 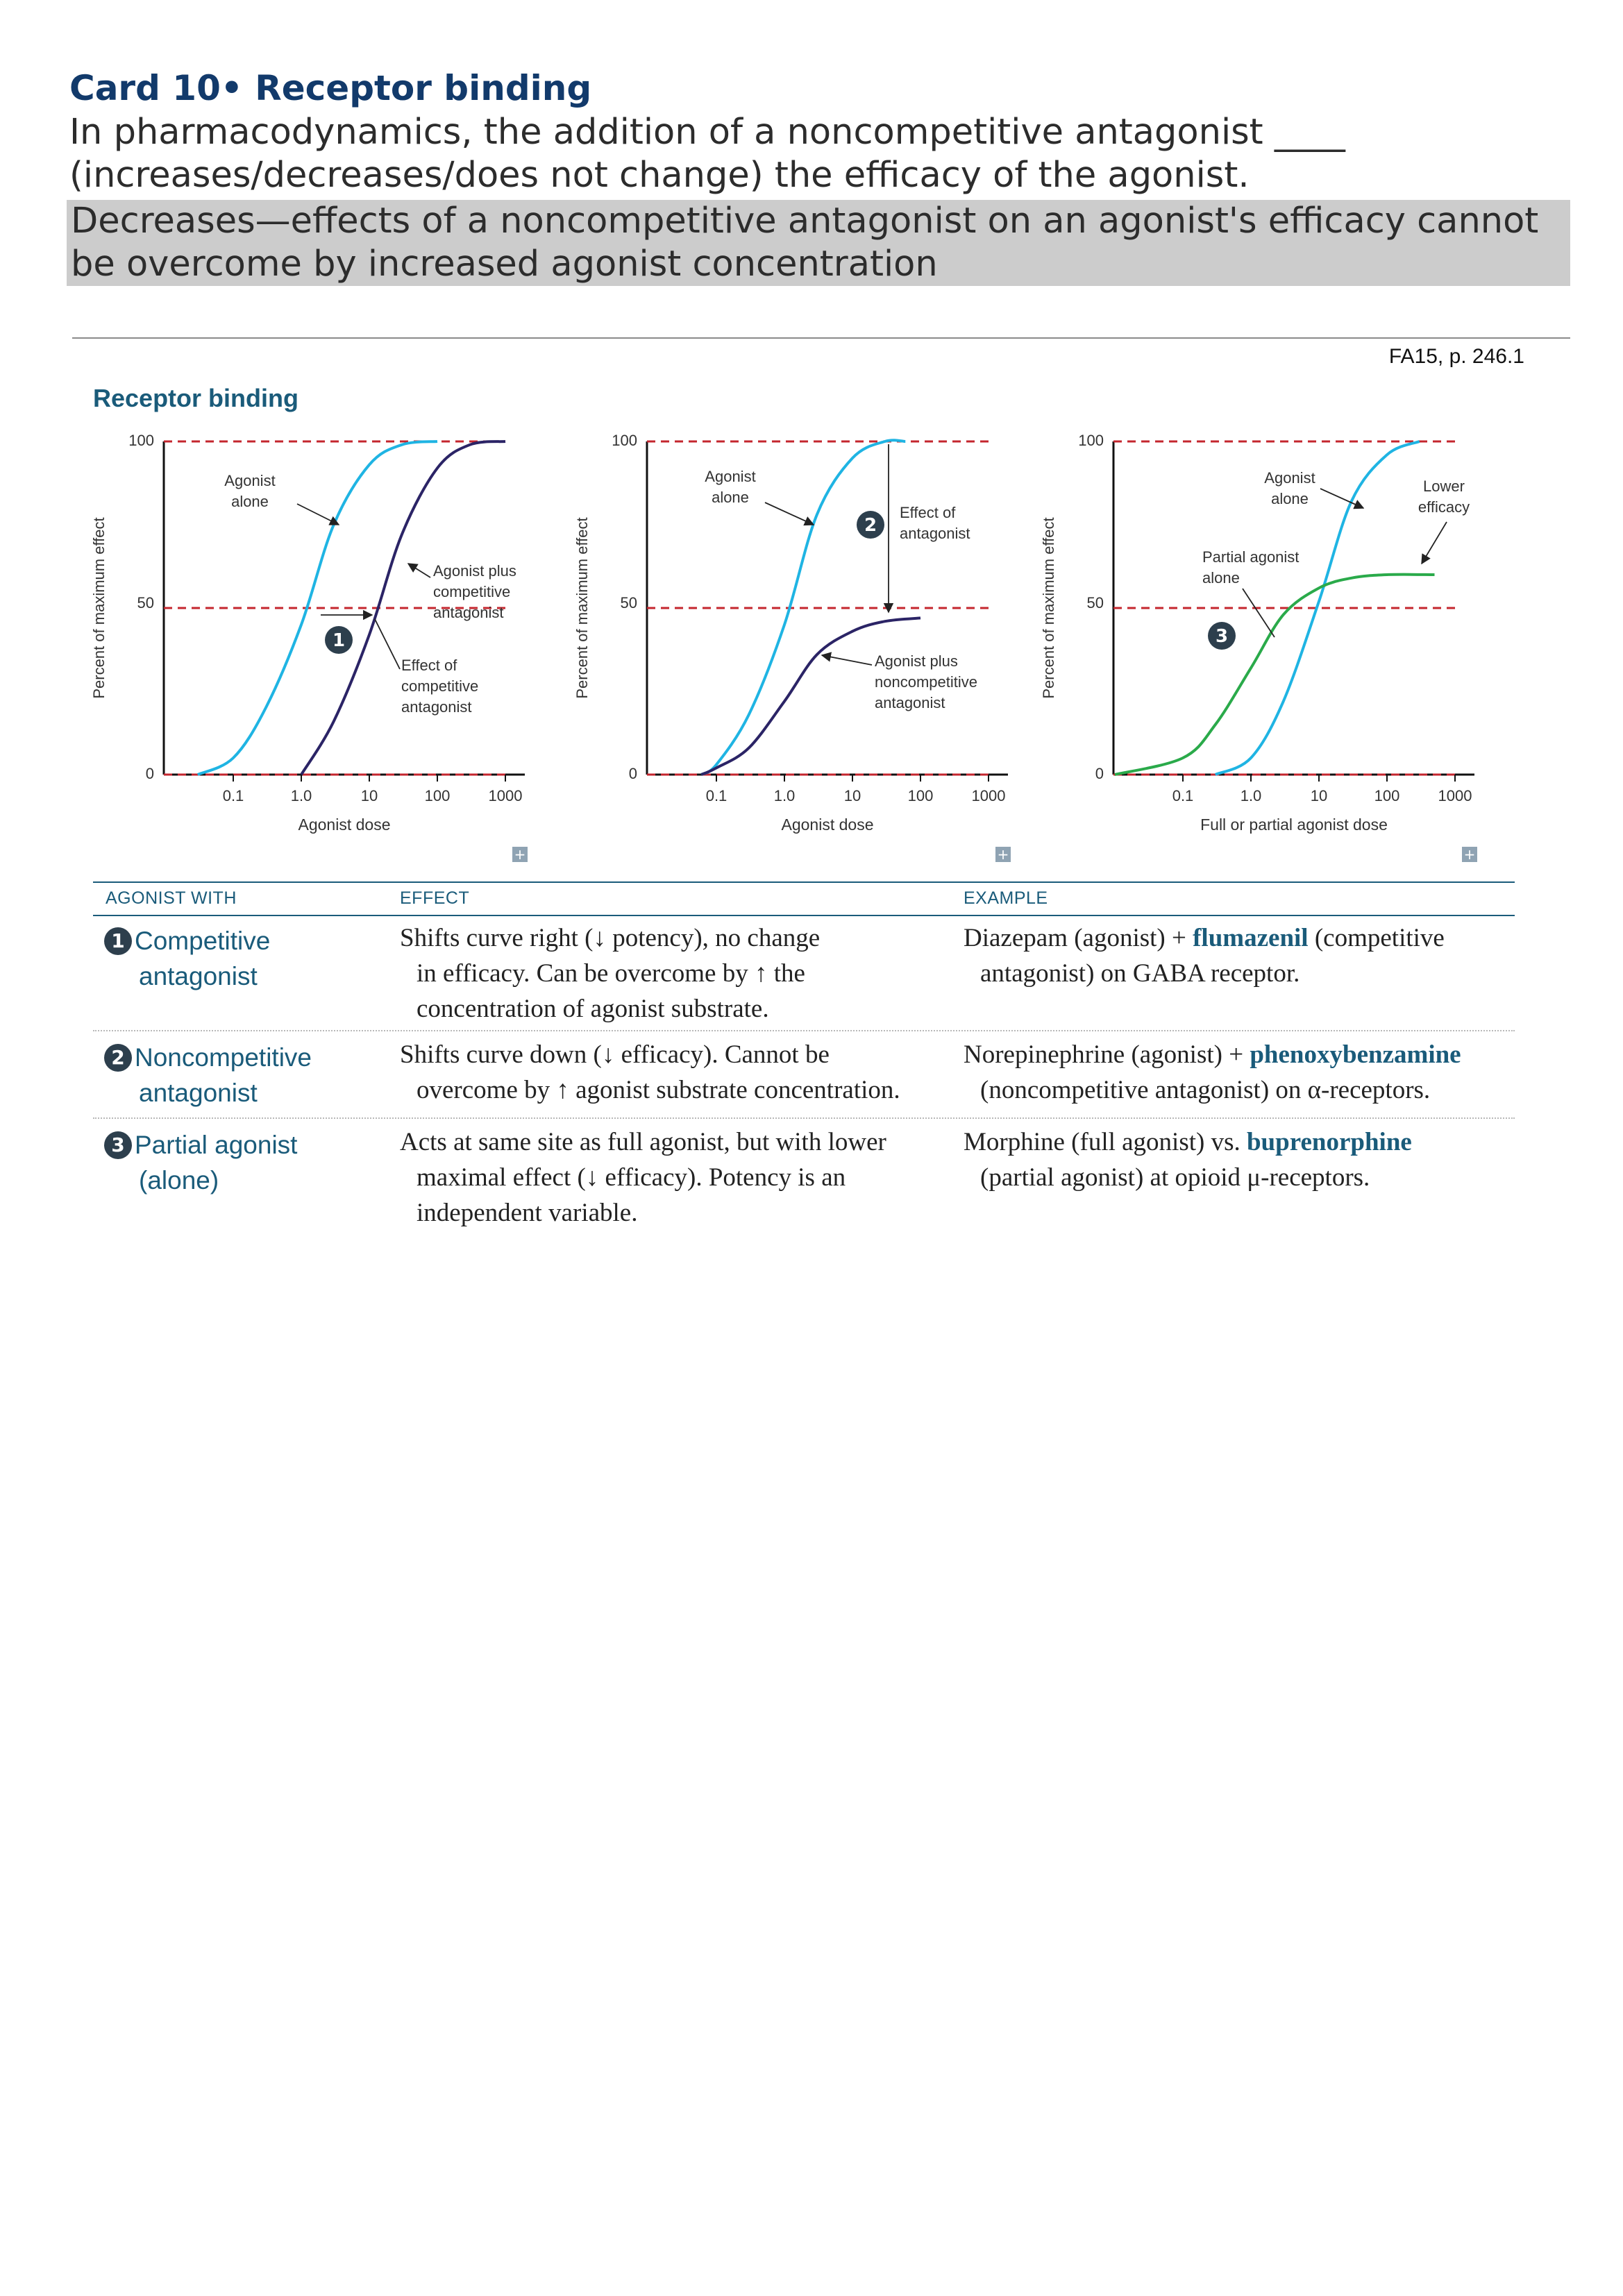 I want to click on row-1-badge: 1, so click(x=118, y=941).